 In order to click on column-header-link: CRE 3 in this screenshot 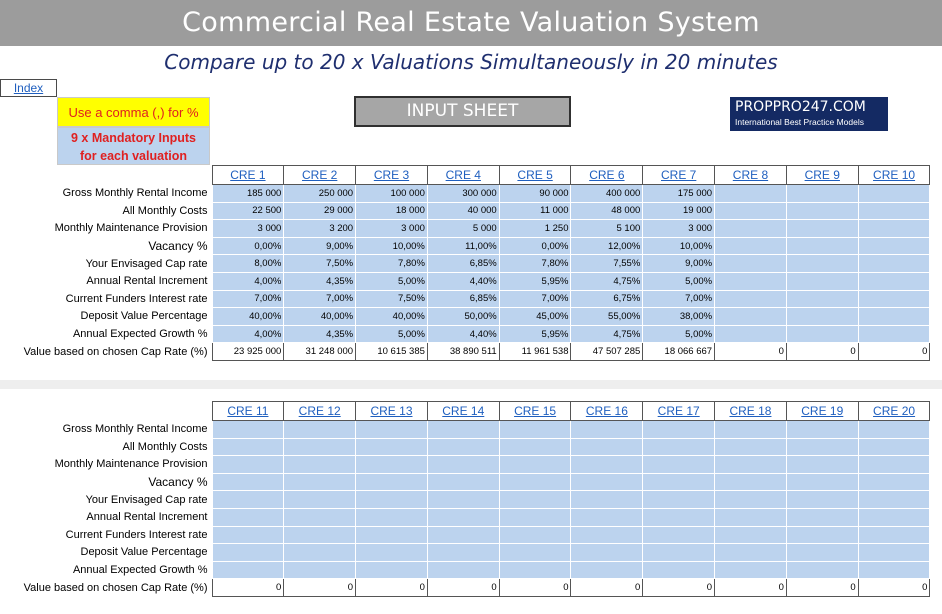, I will do `click(391, 175)`.